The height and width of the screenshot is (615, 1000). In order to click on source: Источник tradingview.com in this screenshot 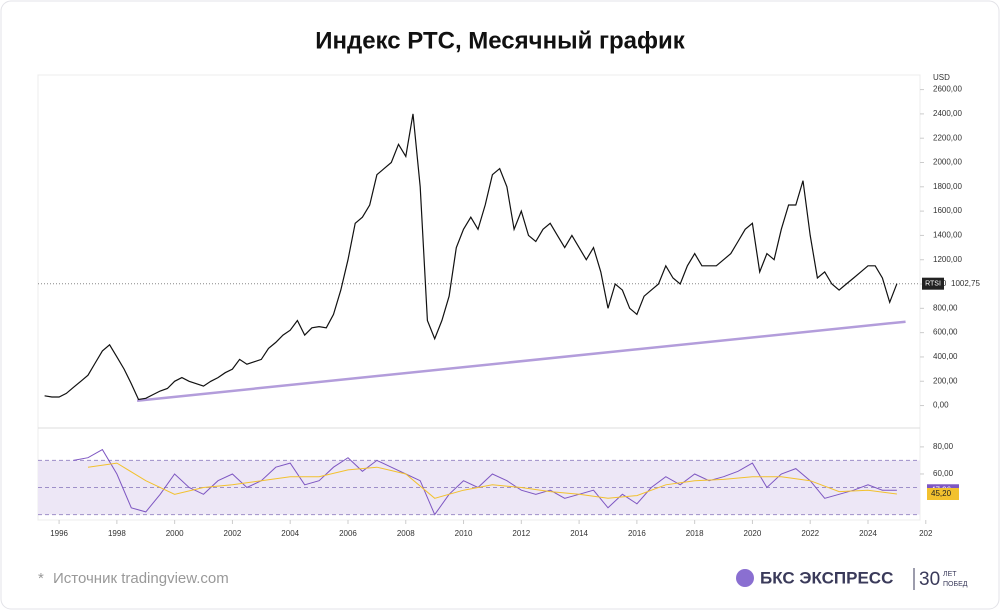, I will do `click(141, 578)`.